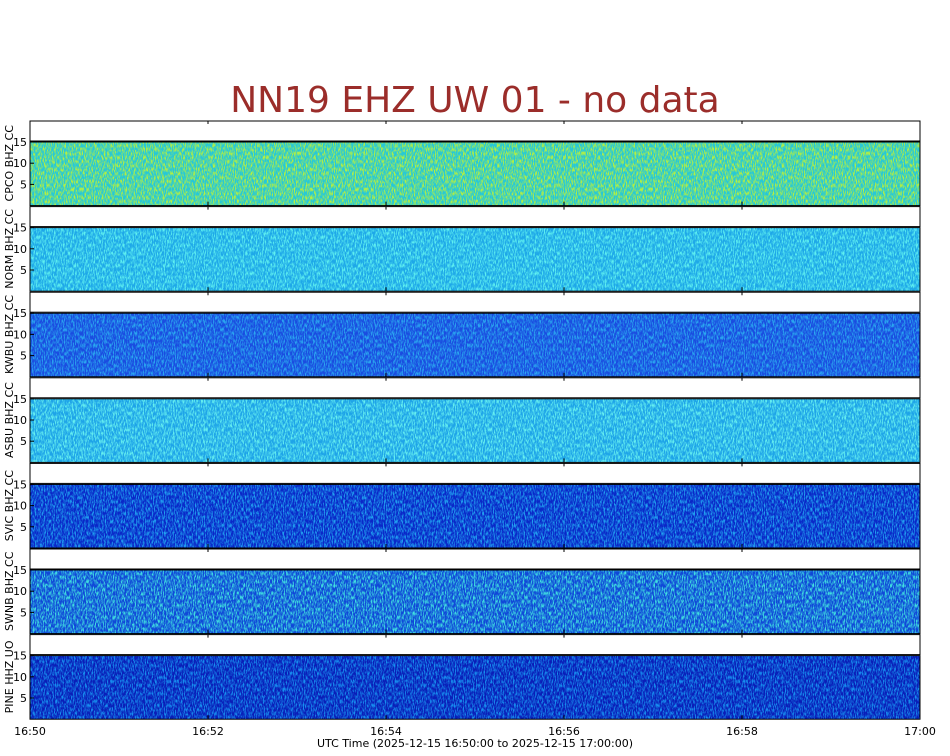  What do you see at coordinates (9, 505) in the screenshot?
I see `panel-label: SVIC BHZ CC` at bounding box center [9, 505].